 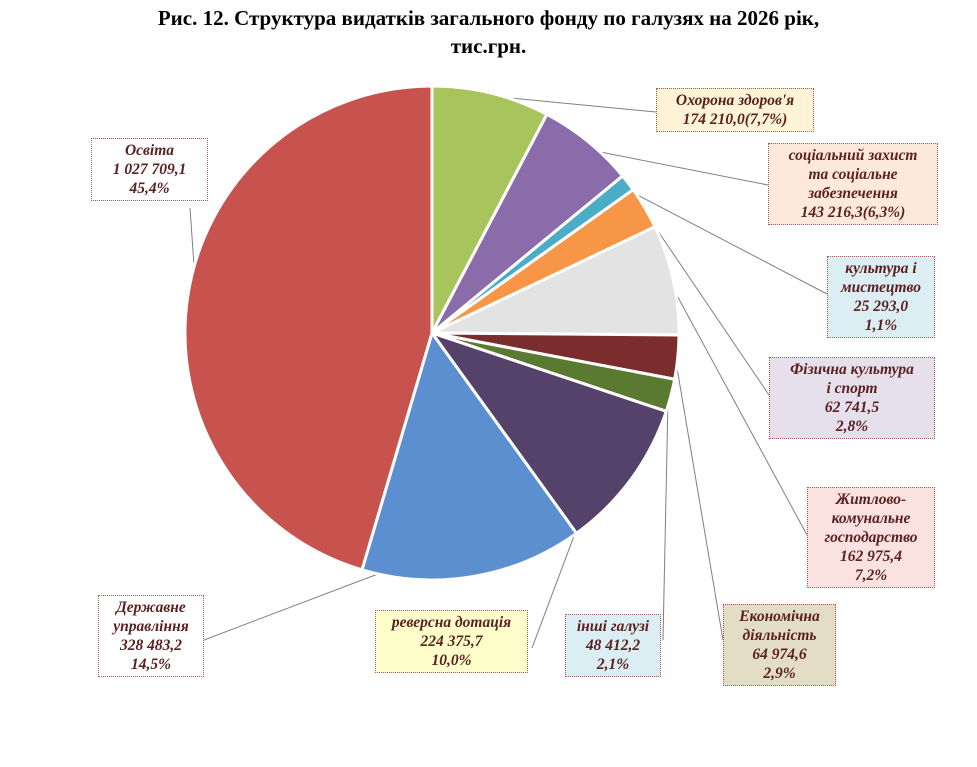 I want to click on slice-label-line: Фізична культура, so click(x=852, y=369).